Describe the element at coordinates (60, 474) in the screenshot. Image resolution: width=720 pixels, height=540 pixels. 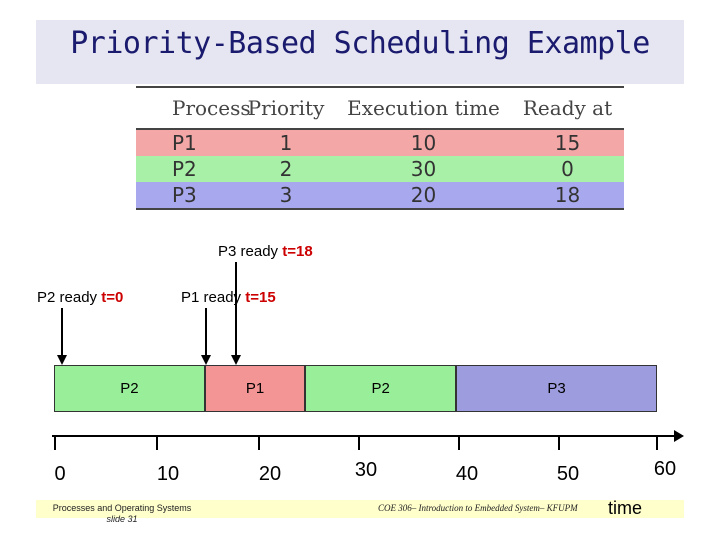
I see `axis-tick-label: 0` at that location.